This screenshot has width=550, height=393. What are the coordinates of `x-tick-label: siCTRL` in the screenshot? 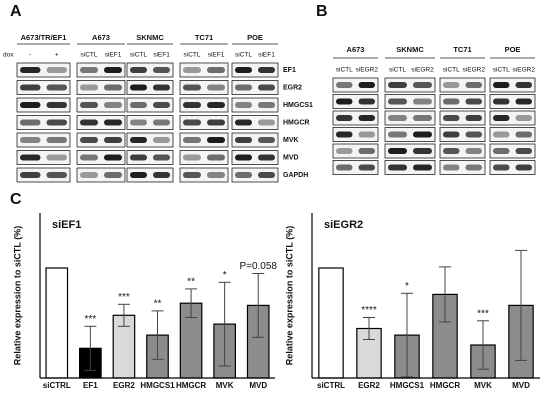 It's located at (331, 385).